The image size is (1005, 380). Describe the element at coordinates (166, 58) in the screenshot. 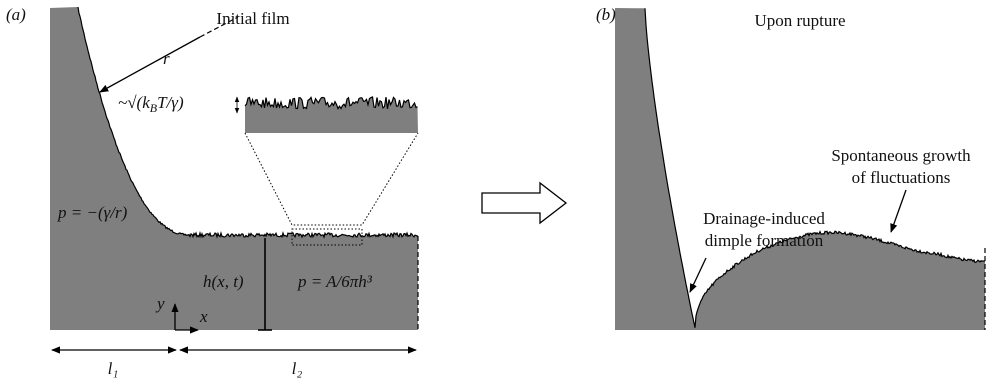

I see `radius-label: r` at that location.